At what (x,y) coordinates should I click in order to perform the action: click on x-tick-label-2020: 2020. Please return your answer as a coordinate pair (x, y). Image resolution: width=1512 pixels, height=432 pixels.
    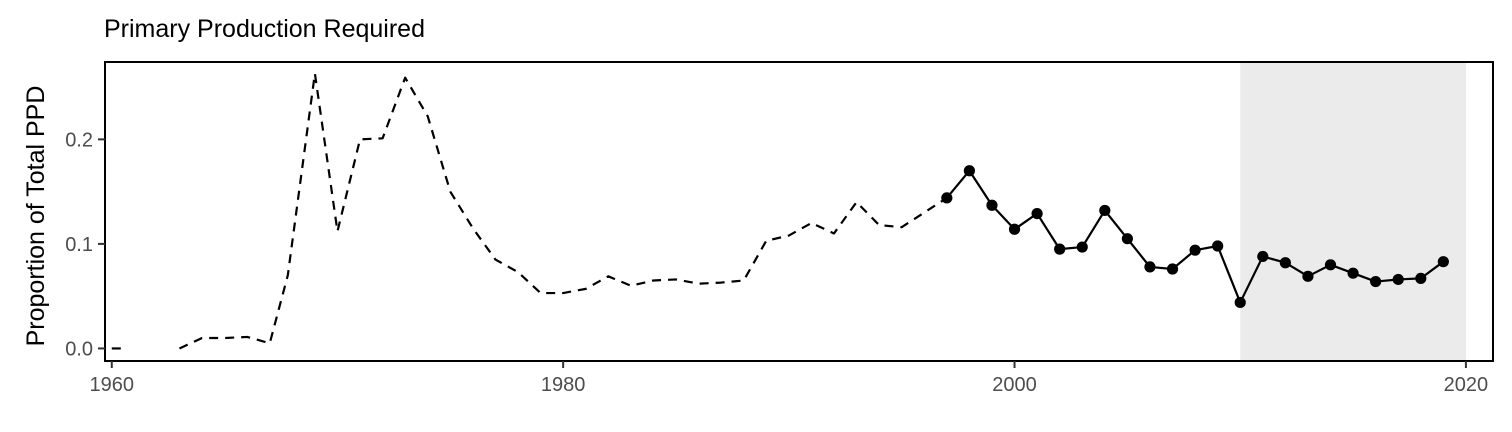
    Looking at the image, I should click on (1466, 385).